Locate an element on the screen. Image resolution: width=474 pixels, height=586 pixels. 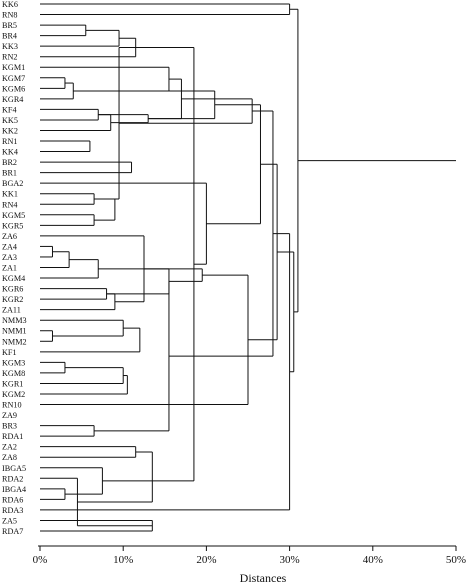
leaf-label-kgm3: KGM3 is located at coordinates (13, 362).